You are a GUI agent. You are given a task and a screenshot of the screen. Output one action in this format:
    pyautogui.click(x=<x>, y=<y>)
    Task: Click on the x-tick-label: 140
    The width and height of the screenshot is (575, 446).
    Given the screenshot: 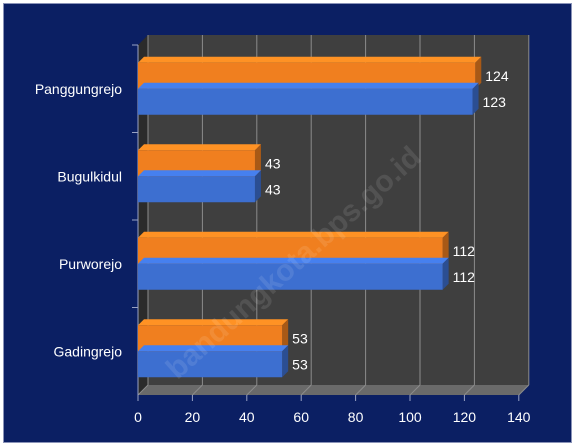 What is the action you would take?
    pyautogui.click(x=519, y=417)
    